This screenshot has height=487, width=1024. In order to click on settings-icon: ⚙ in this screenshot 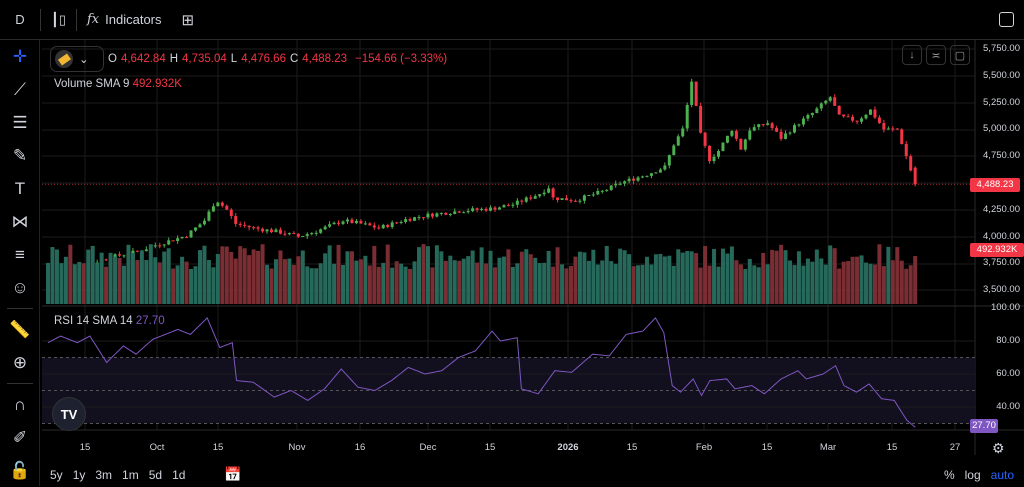, I will do `click(998, 448)`.